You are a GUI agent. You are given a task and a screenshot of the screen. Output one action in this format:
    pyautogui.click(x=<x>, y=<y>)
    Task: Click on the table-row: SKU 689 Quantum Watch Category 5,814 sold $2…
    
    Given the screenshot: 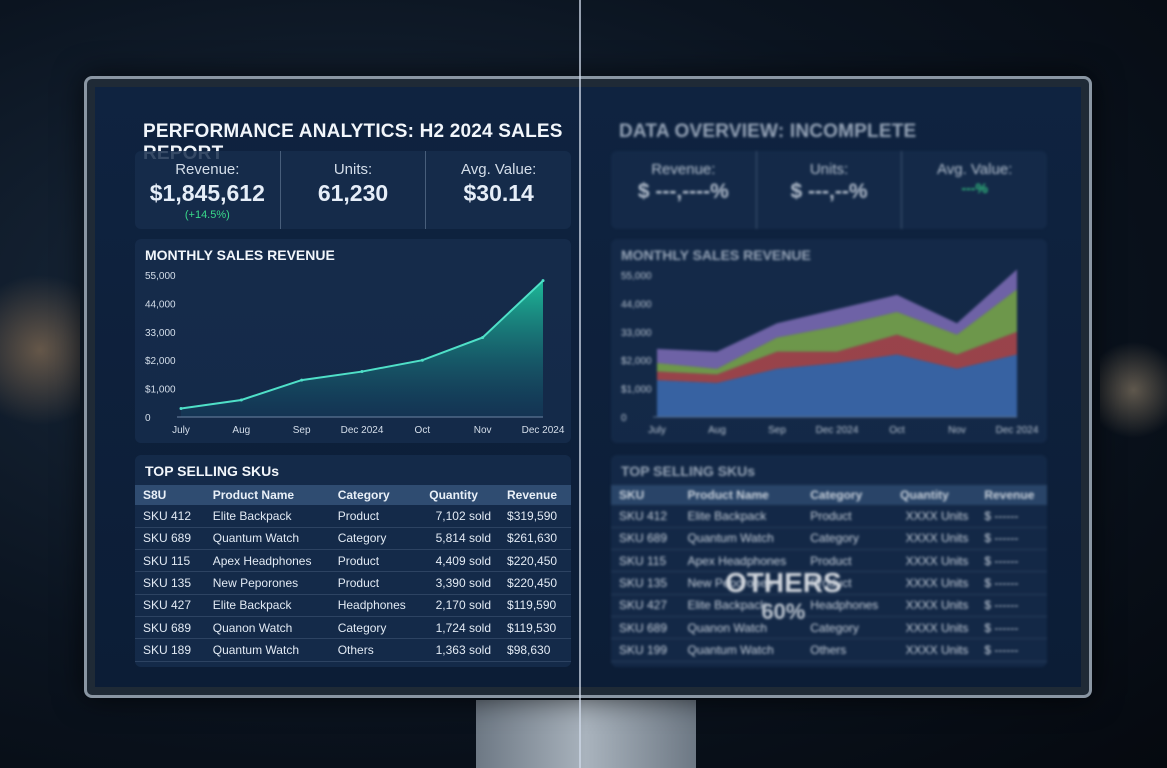 What is the action you would take?
    pyautogui.click(x=353, y=539)
    